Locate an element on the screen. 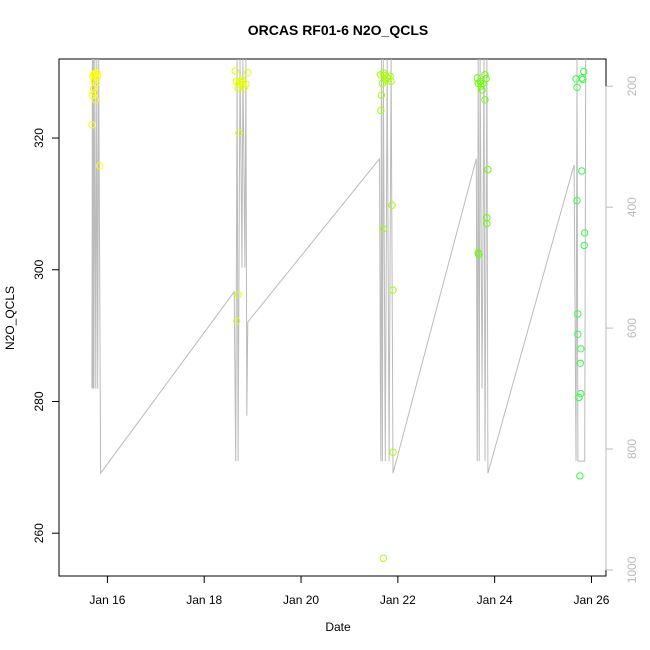 The image size is (650, 650). x-tick-label: Jan 22 is located at coordinates (398, 600).